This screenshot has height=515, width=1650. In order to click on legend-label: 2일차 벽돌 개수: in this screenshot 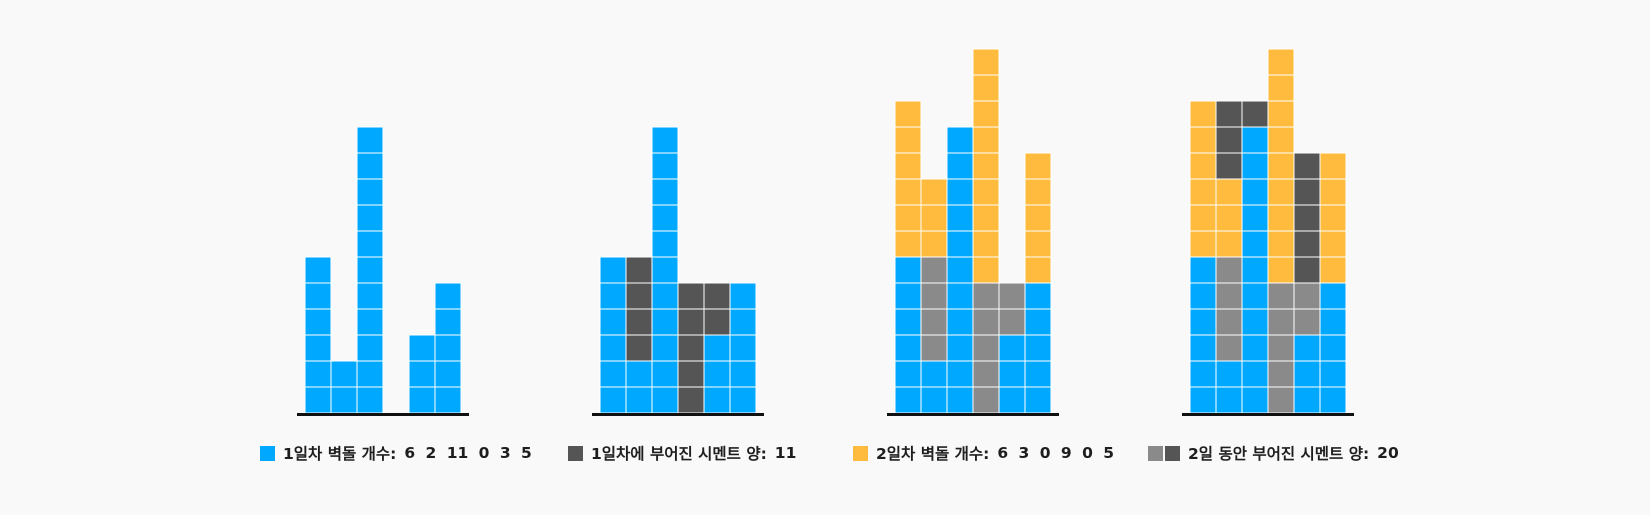, I will do `click(933, 454)`.